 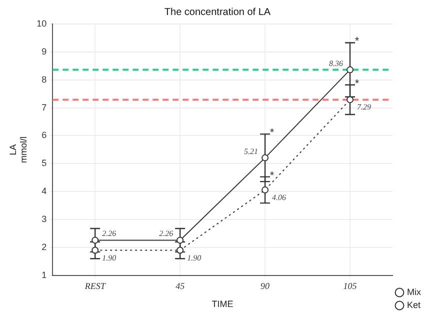 I want to click on chart-title: The concentration of LA, so click(x=217, y=12).